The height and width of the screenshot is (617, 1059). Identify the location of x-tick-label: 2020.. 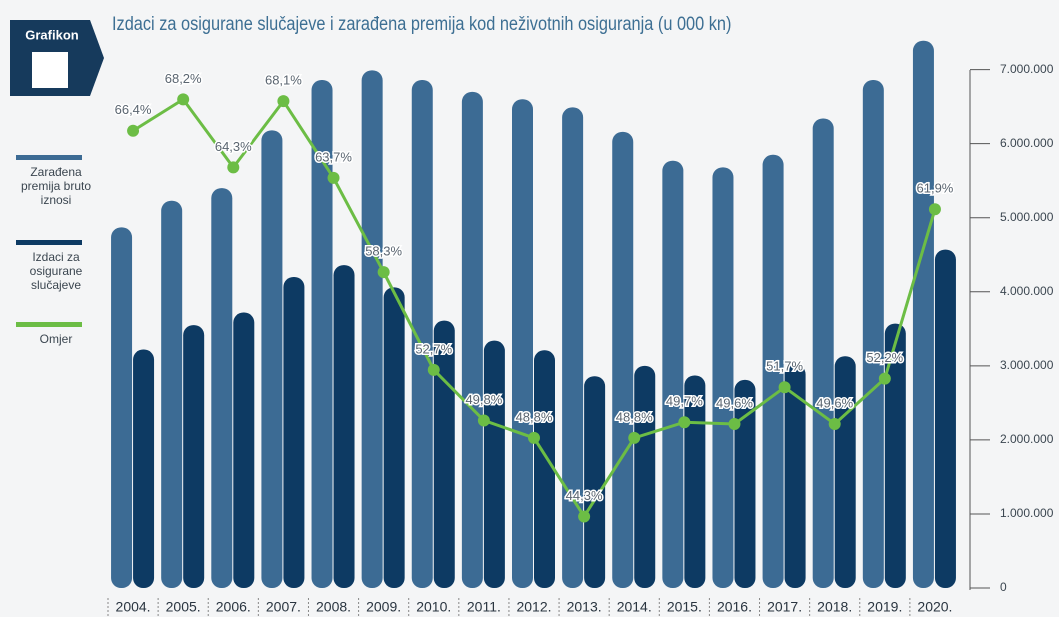
(934, 607).